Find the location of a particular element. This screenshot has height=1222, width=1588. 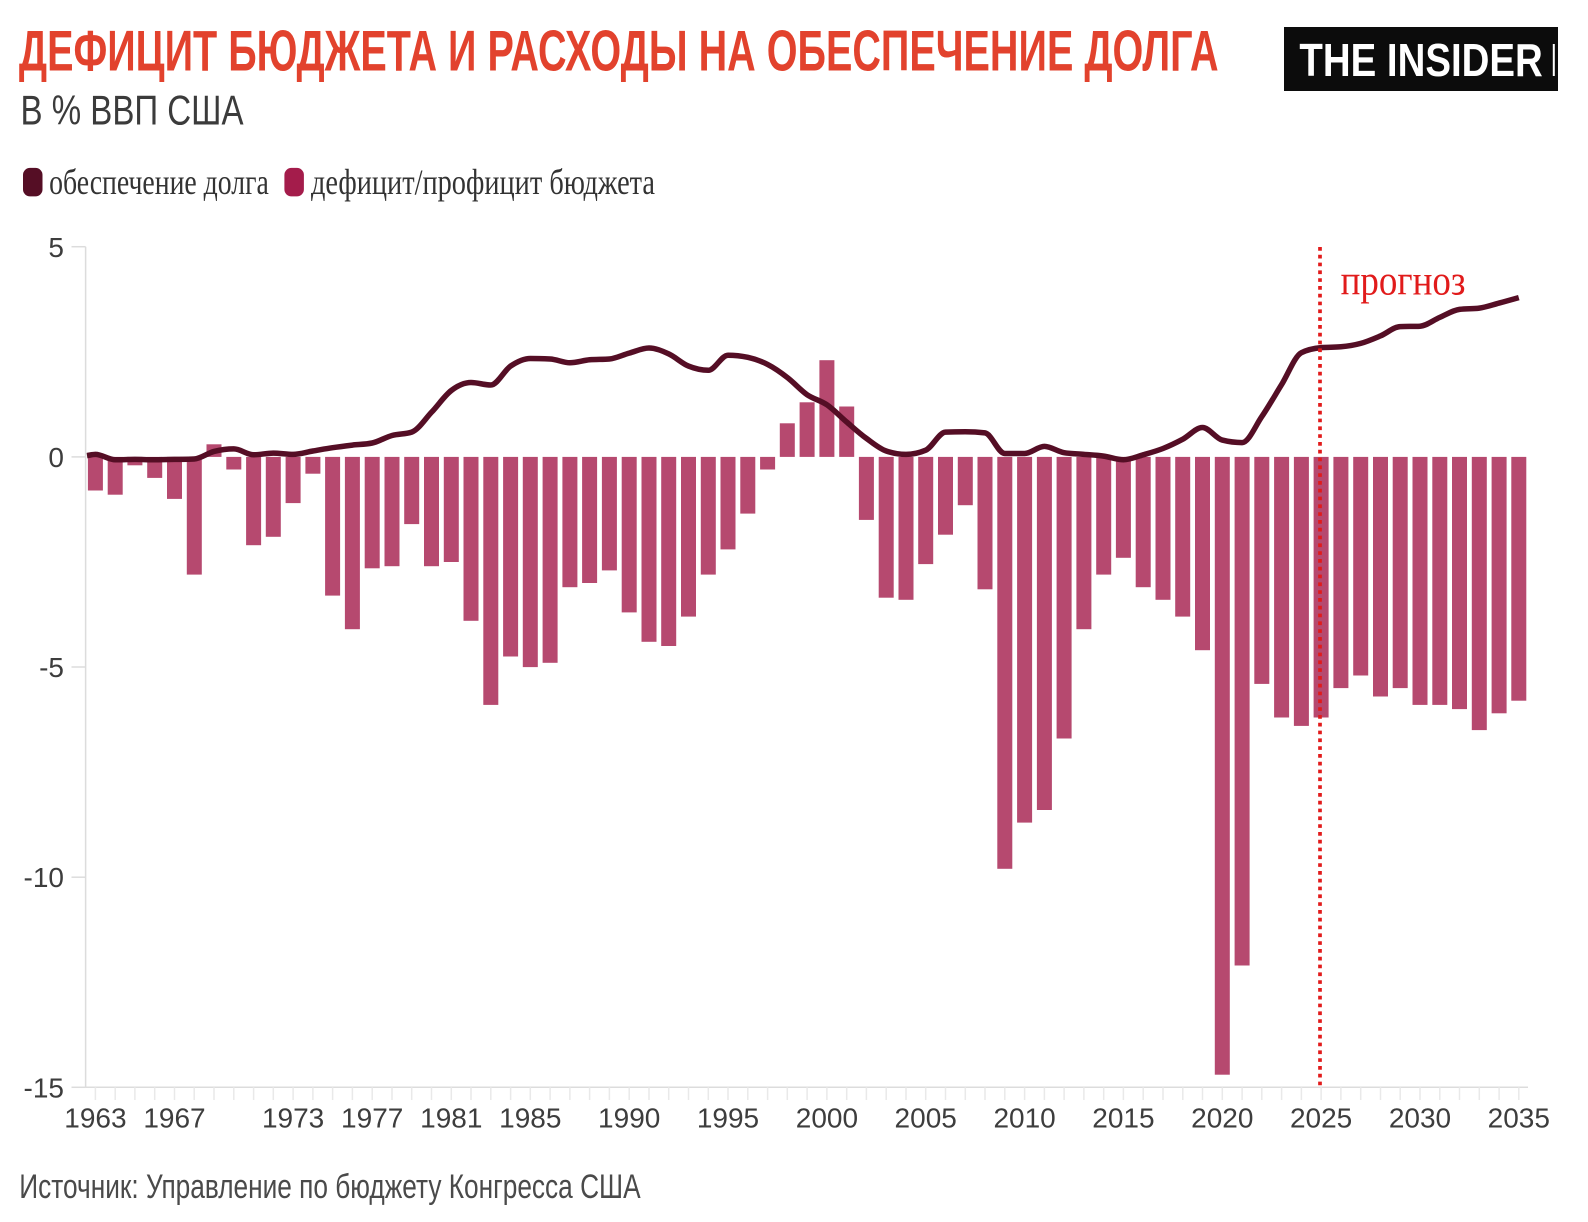

svg-text: 1981 is located at coordinates (451, 1117).